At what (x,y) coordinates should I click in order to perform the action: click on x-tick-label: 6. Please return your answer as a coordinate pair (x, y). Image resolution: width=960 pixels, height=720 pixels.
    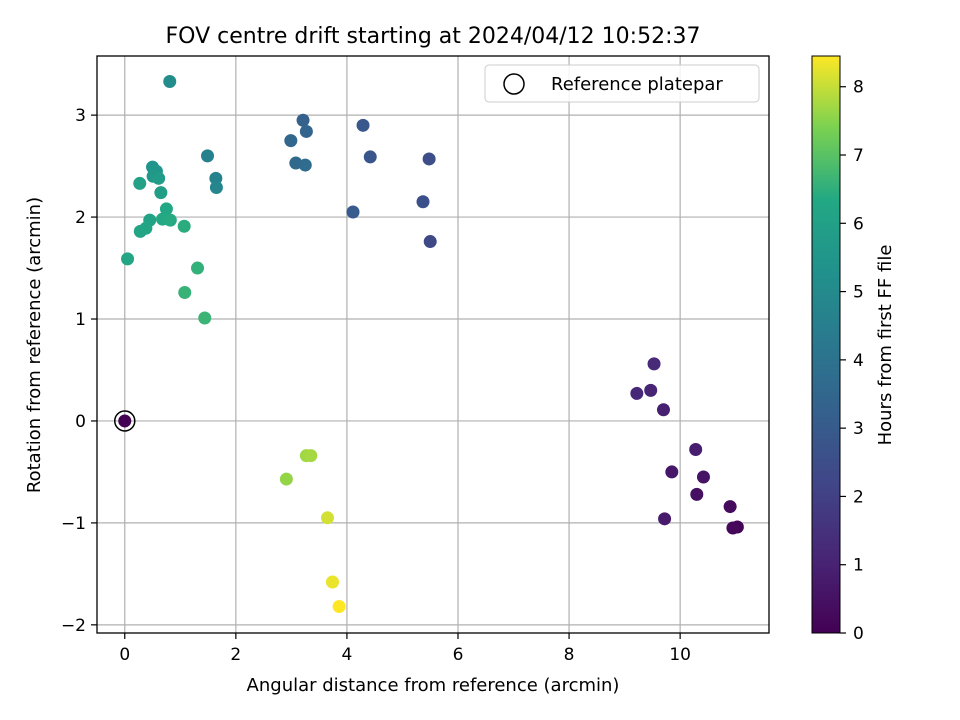
    Looking at the image, I should click on (458, 655).